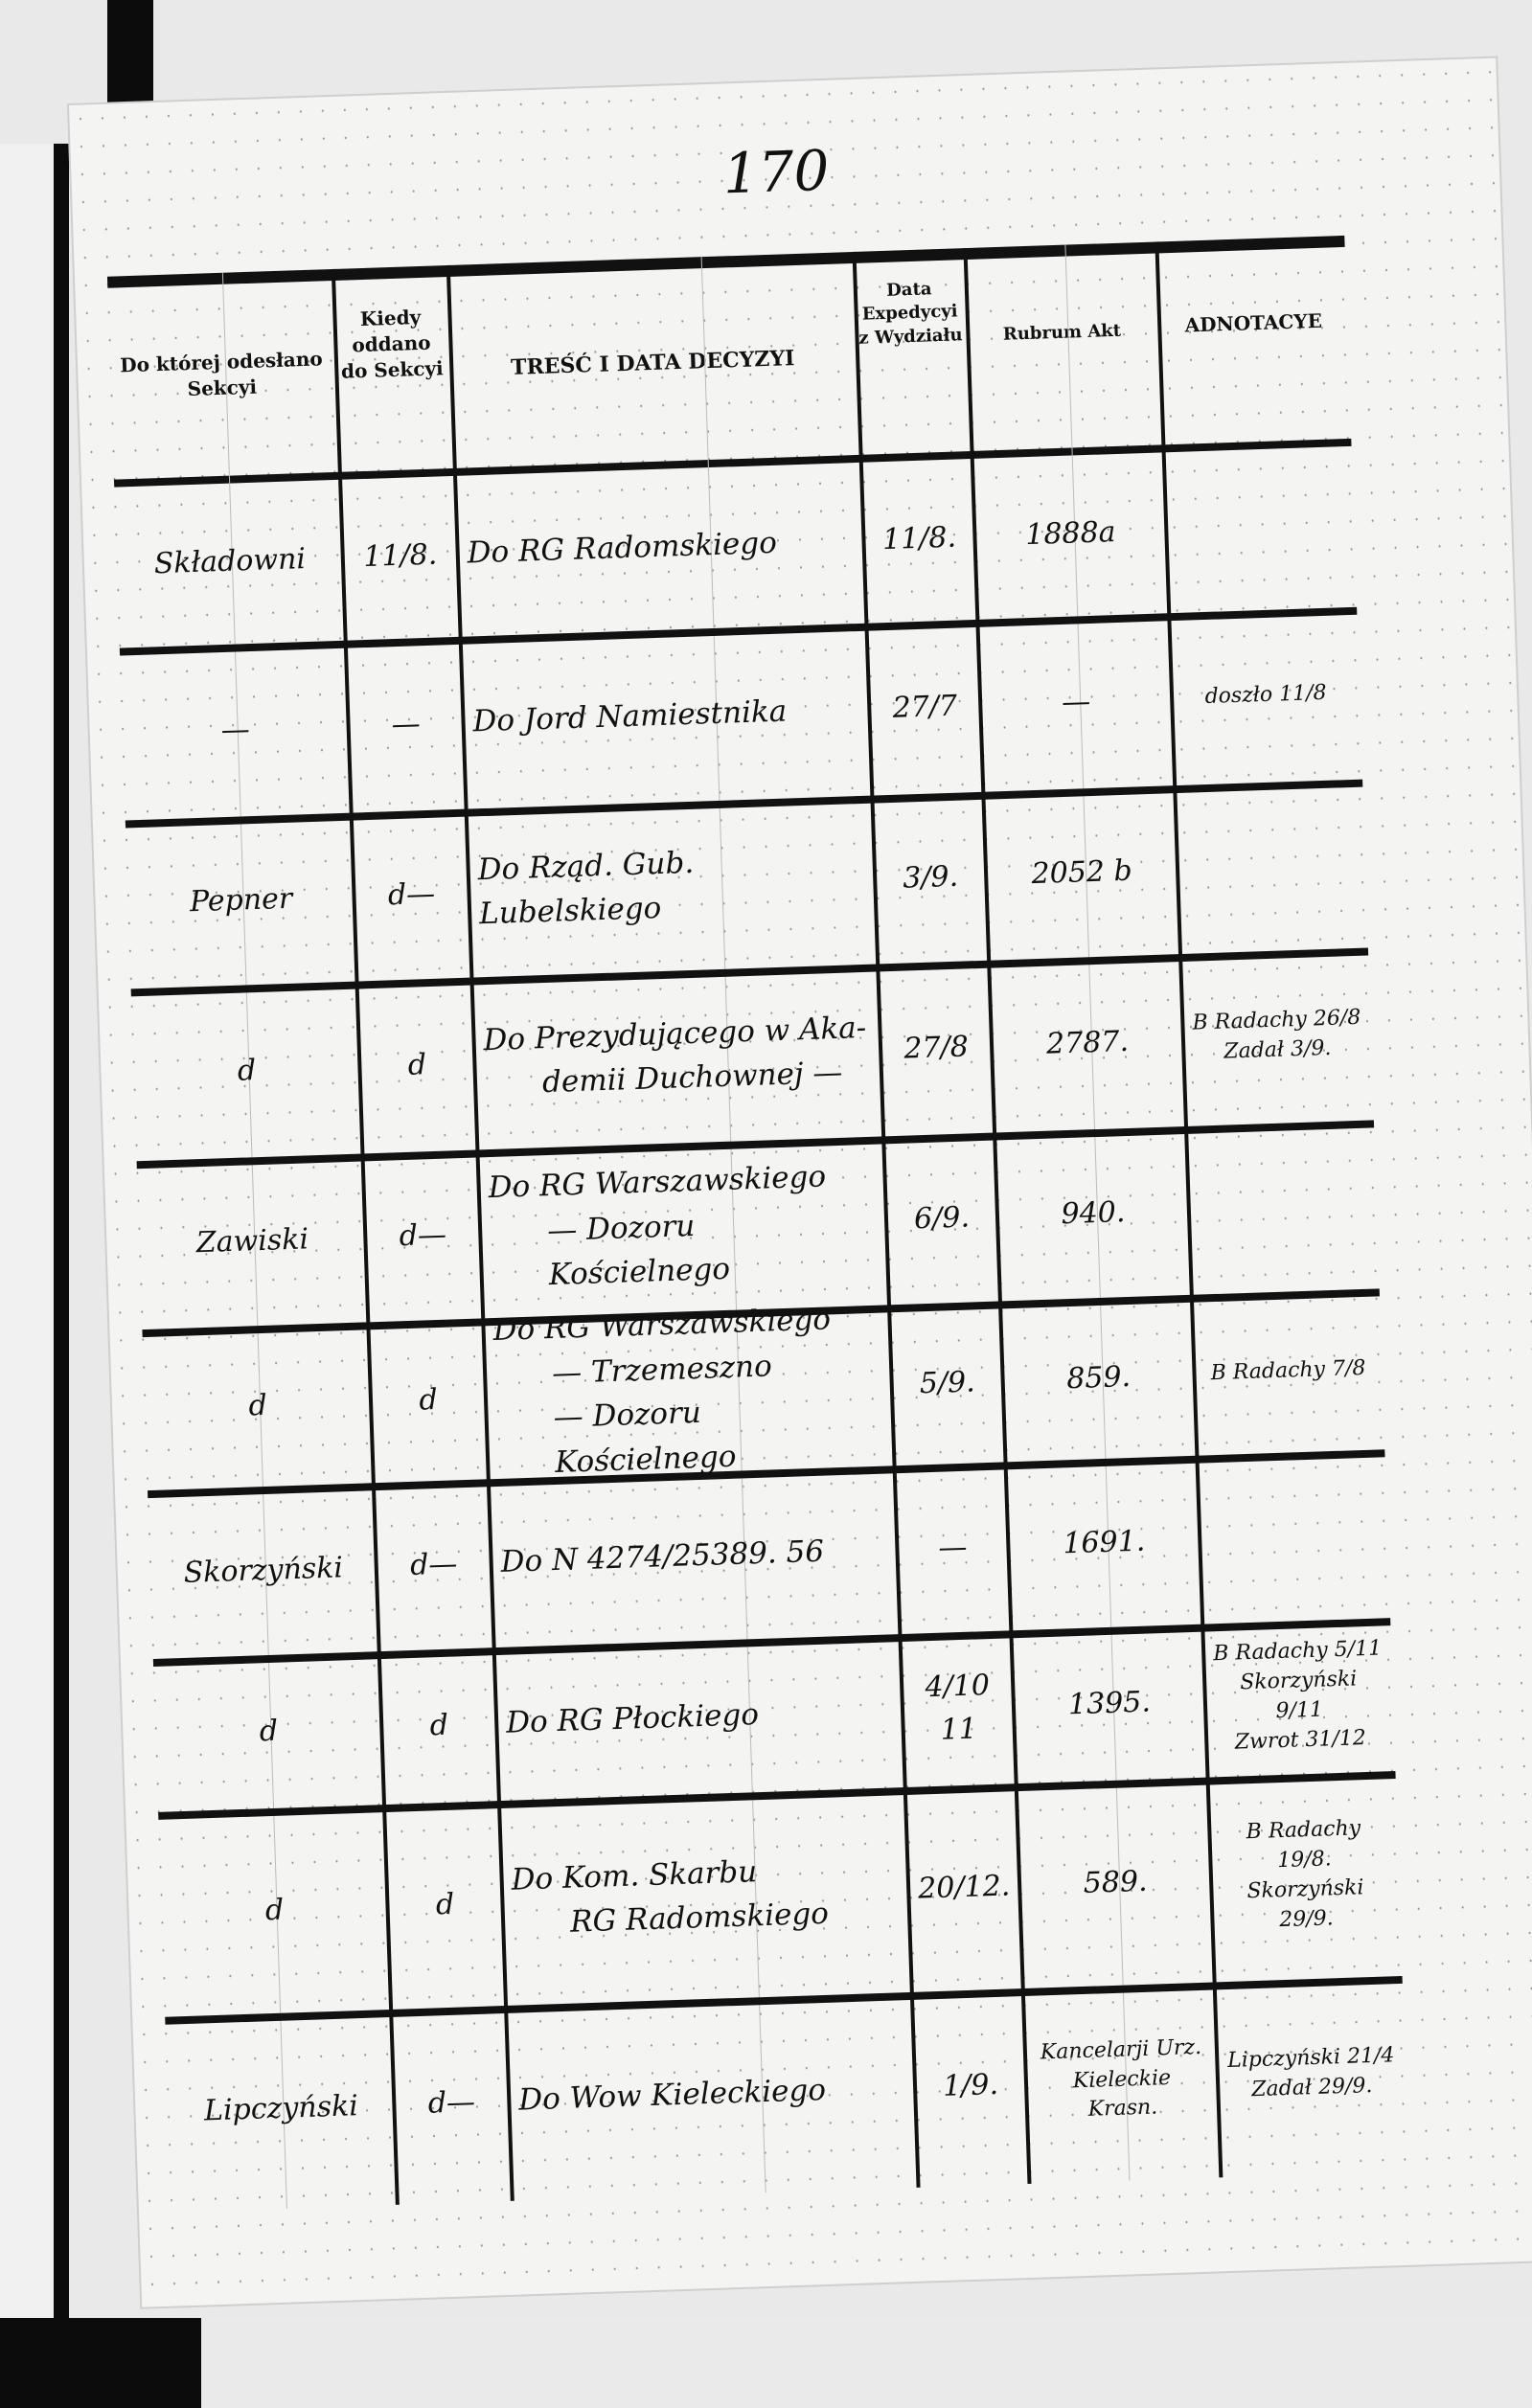  What do you see at coordinates (964, 1887) in the screenshot?
I see `expedition-text: 20/12.` at bounding box center [964, 1887].